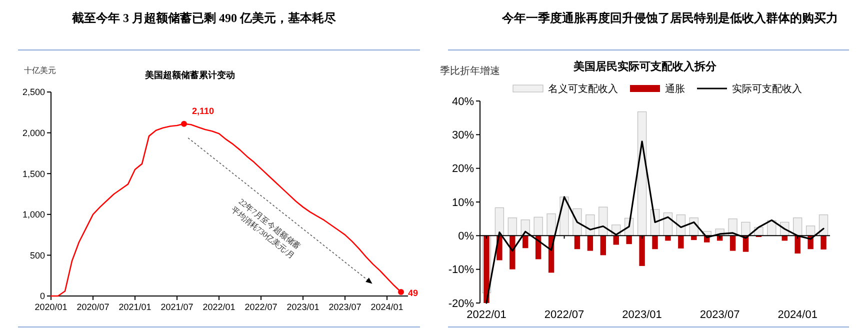 The width and height of the screenshot is (859, 331). I want to click on y-tick-label: 30%, so click(463, 136).